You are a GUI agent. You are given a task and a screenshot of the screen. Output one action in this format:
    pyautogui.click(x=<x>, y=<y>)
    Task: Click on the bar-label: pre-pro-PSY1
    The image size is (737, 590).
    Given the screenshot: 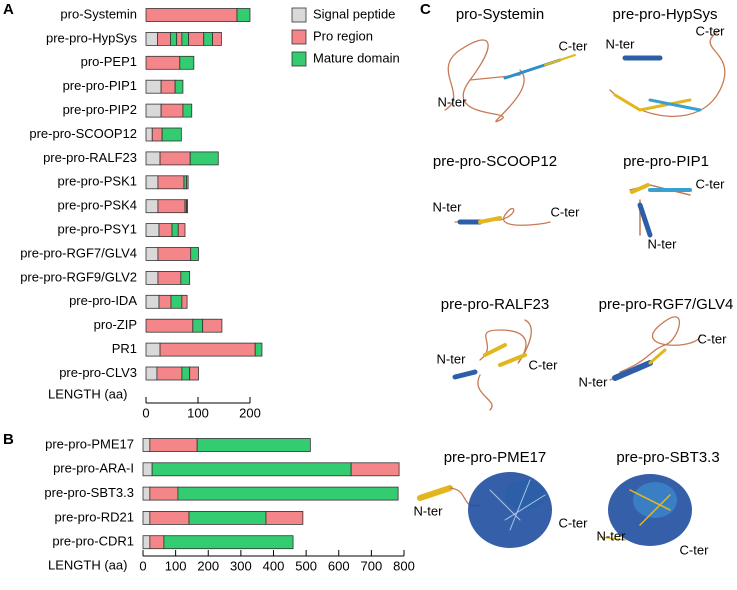 What is the action you would take?
    pyautogui.click(x=97, y=229)
    